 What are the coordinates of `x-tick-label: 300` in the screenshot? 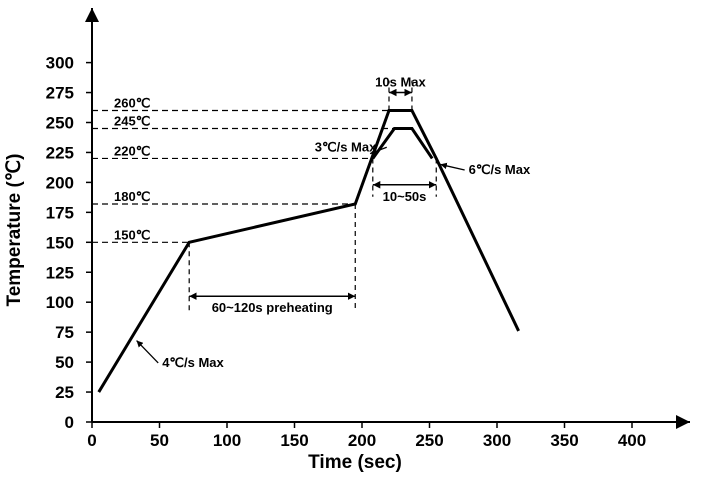 It's located at (497, 440).